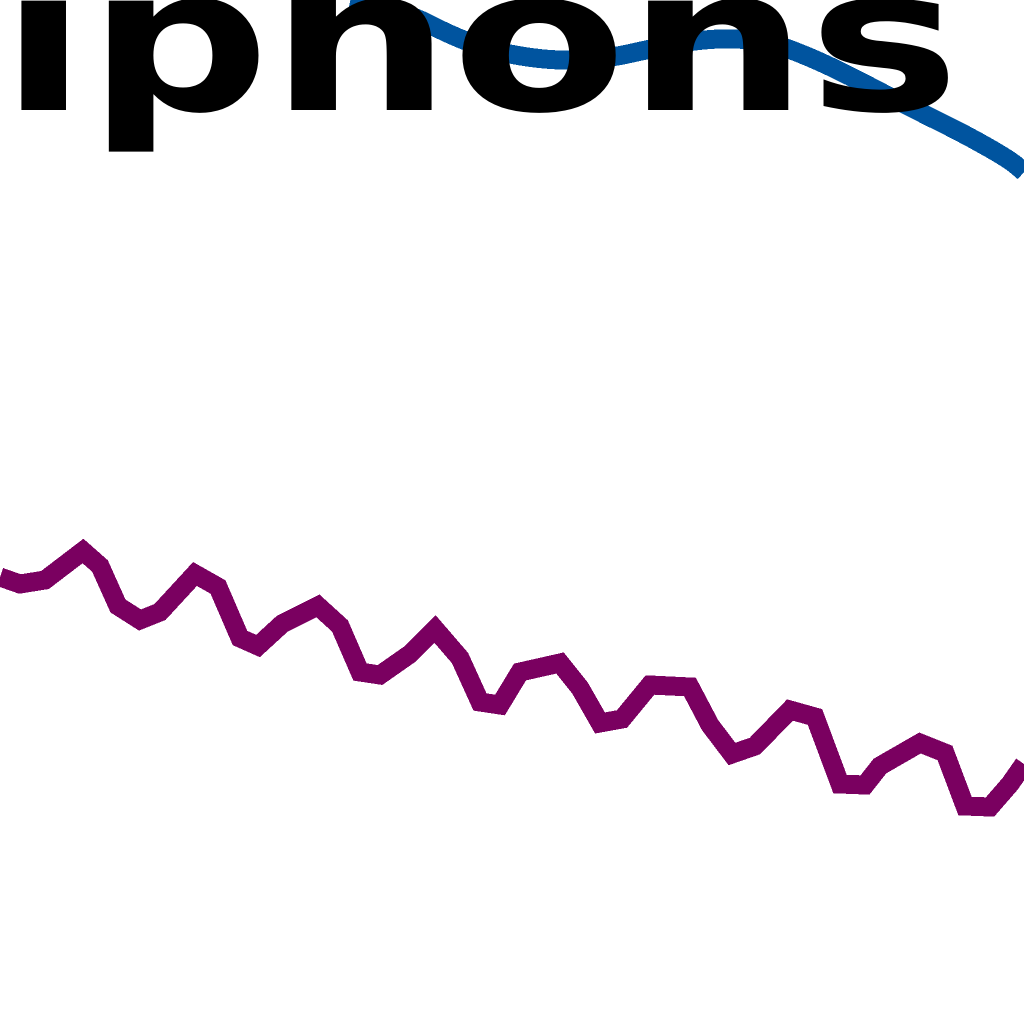 The height and width of the screenshot is (1024, 1024). I want to click on series-line-blue, so click(686, 90).